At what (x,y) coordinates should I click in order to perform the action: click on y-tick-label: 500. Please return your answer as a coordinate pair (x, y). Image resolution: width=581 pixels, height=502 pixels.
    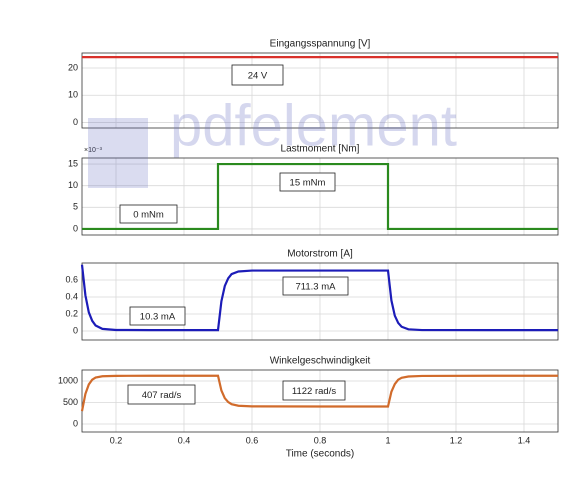
    Looking at the image, I should click on (70, 402).